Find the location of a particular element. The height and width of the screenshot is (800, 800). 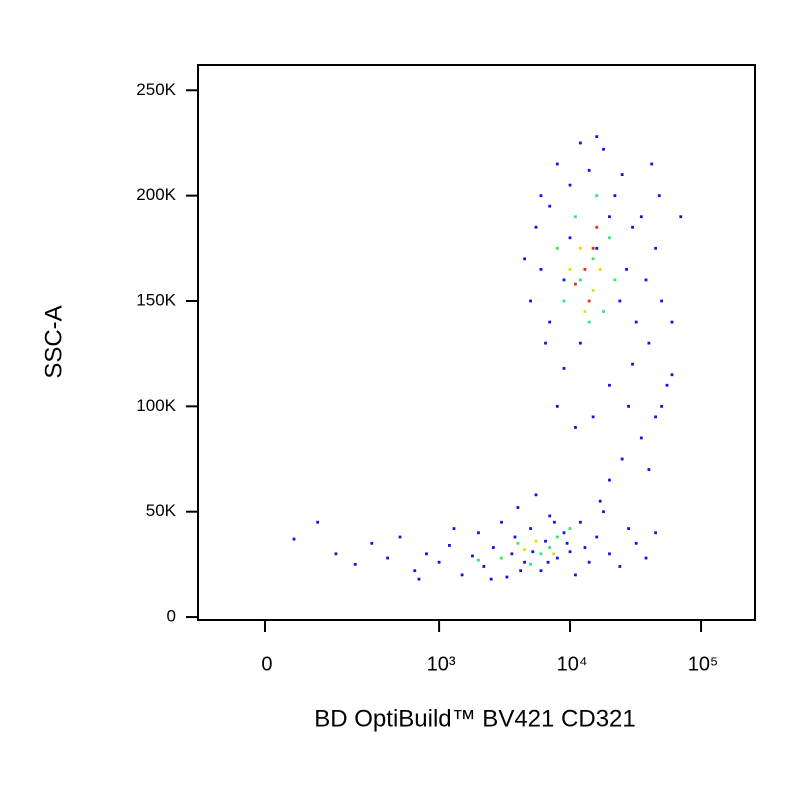

y-tick-label: 150K is located at coordinates (156, 299).